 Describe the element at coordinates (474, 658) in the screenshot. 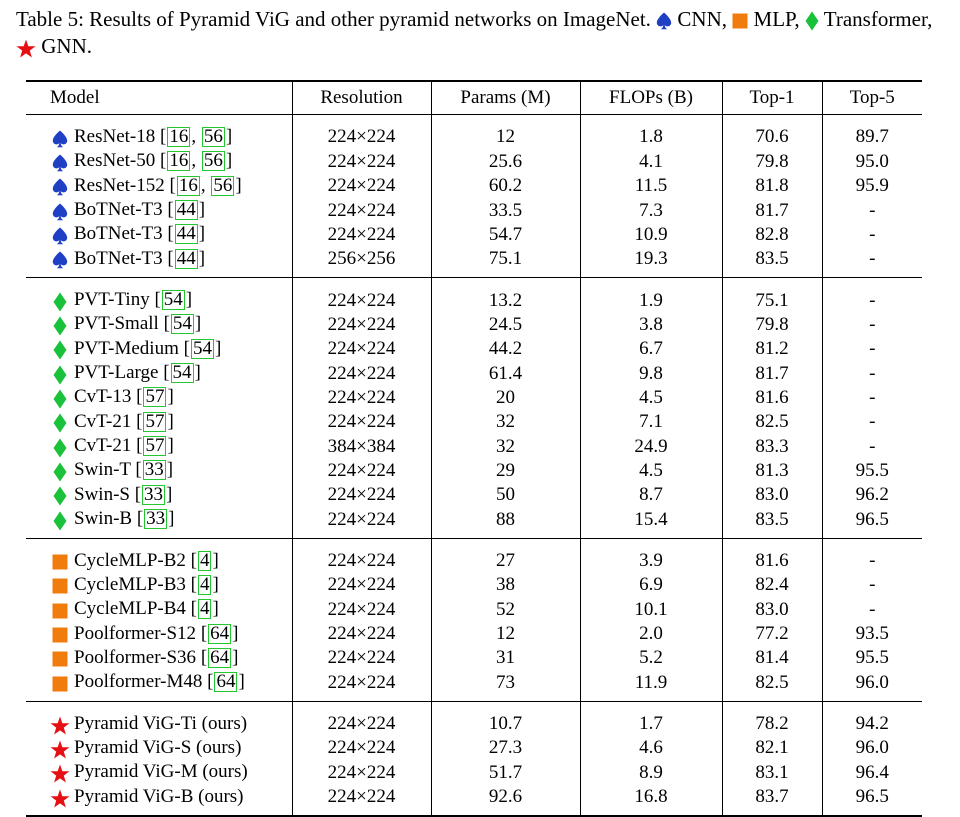

I see `table-row: Poolformer-S36 [64] 224×224 31 5.2 81.4 95.5` at that location.